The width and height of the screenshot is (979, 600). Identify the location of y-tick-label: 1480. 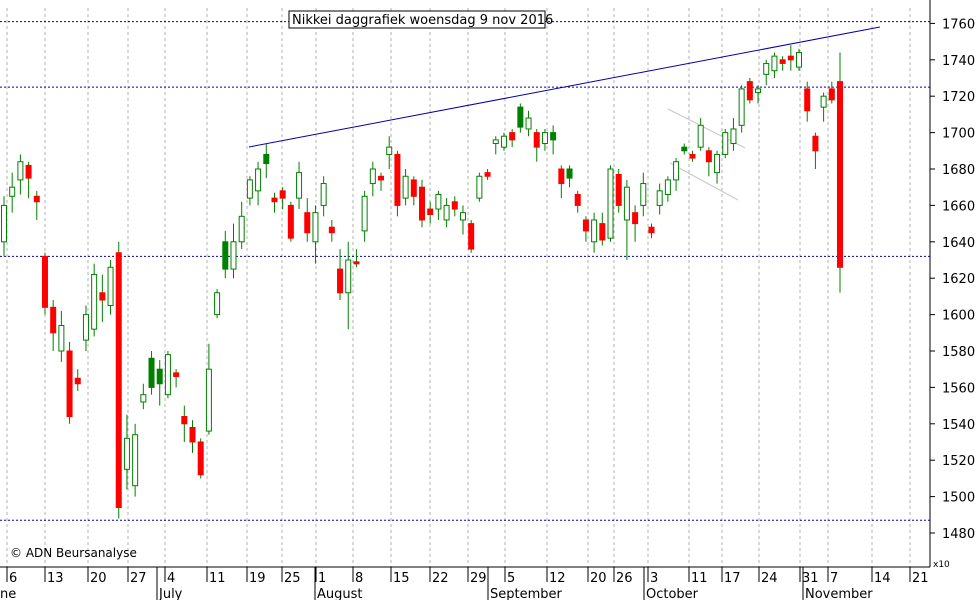
(958, 534).